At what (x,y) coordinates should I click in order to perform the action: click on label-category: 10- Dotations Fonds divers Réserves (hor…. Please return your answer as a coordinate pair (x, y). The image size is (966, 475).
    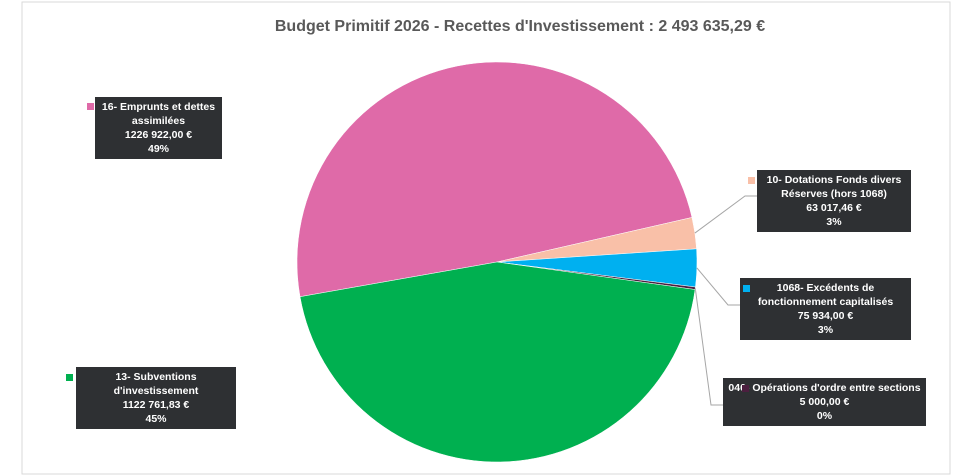
    Looking at the image, I should click on (834, 187).